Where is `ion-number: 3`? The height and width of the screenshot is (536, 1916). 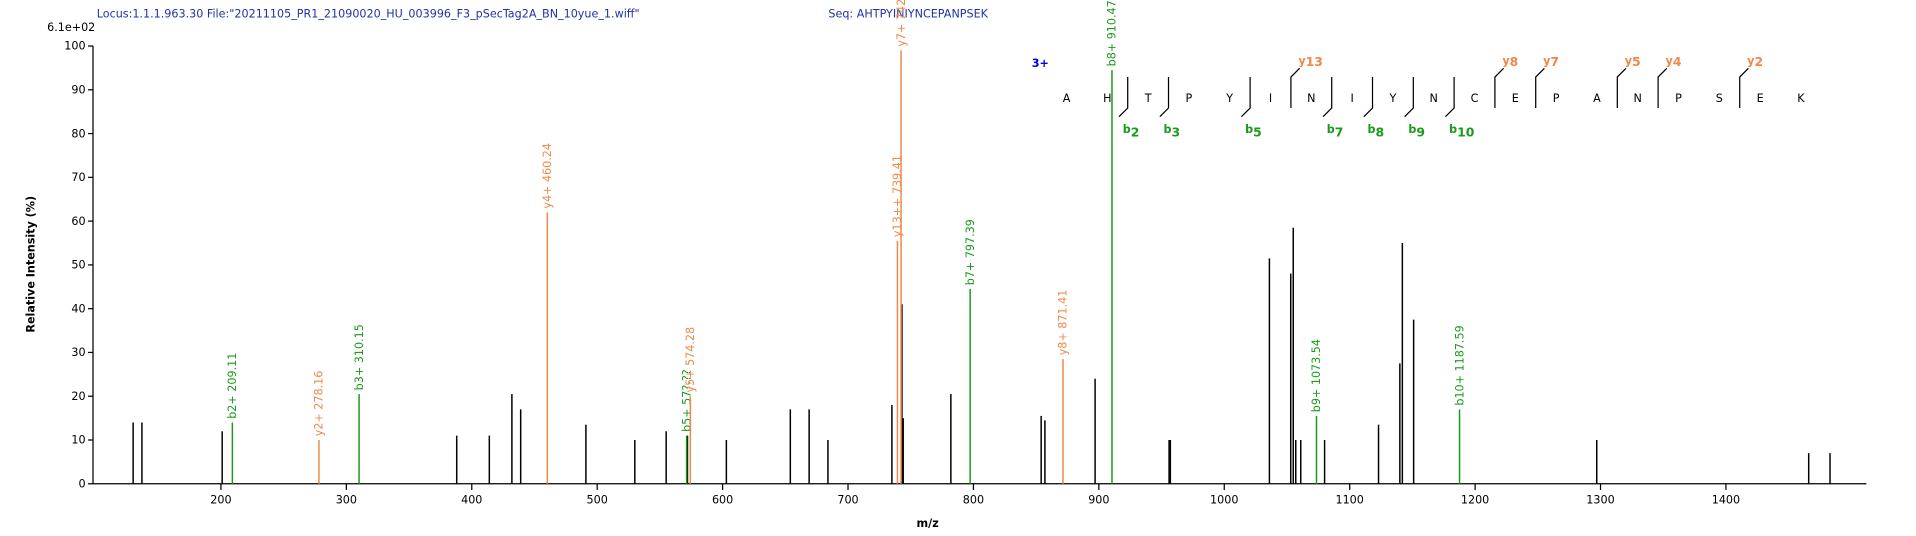 ion-number: 3 is located at coordinates (1176, 132).